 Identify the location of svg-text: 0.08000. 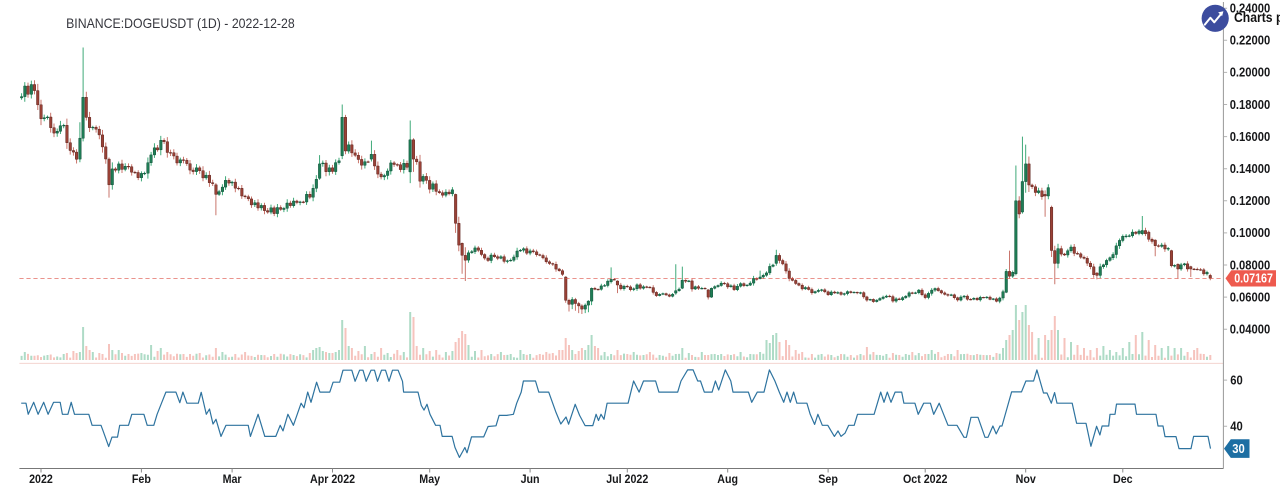
(1250, 265).